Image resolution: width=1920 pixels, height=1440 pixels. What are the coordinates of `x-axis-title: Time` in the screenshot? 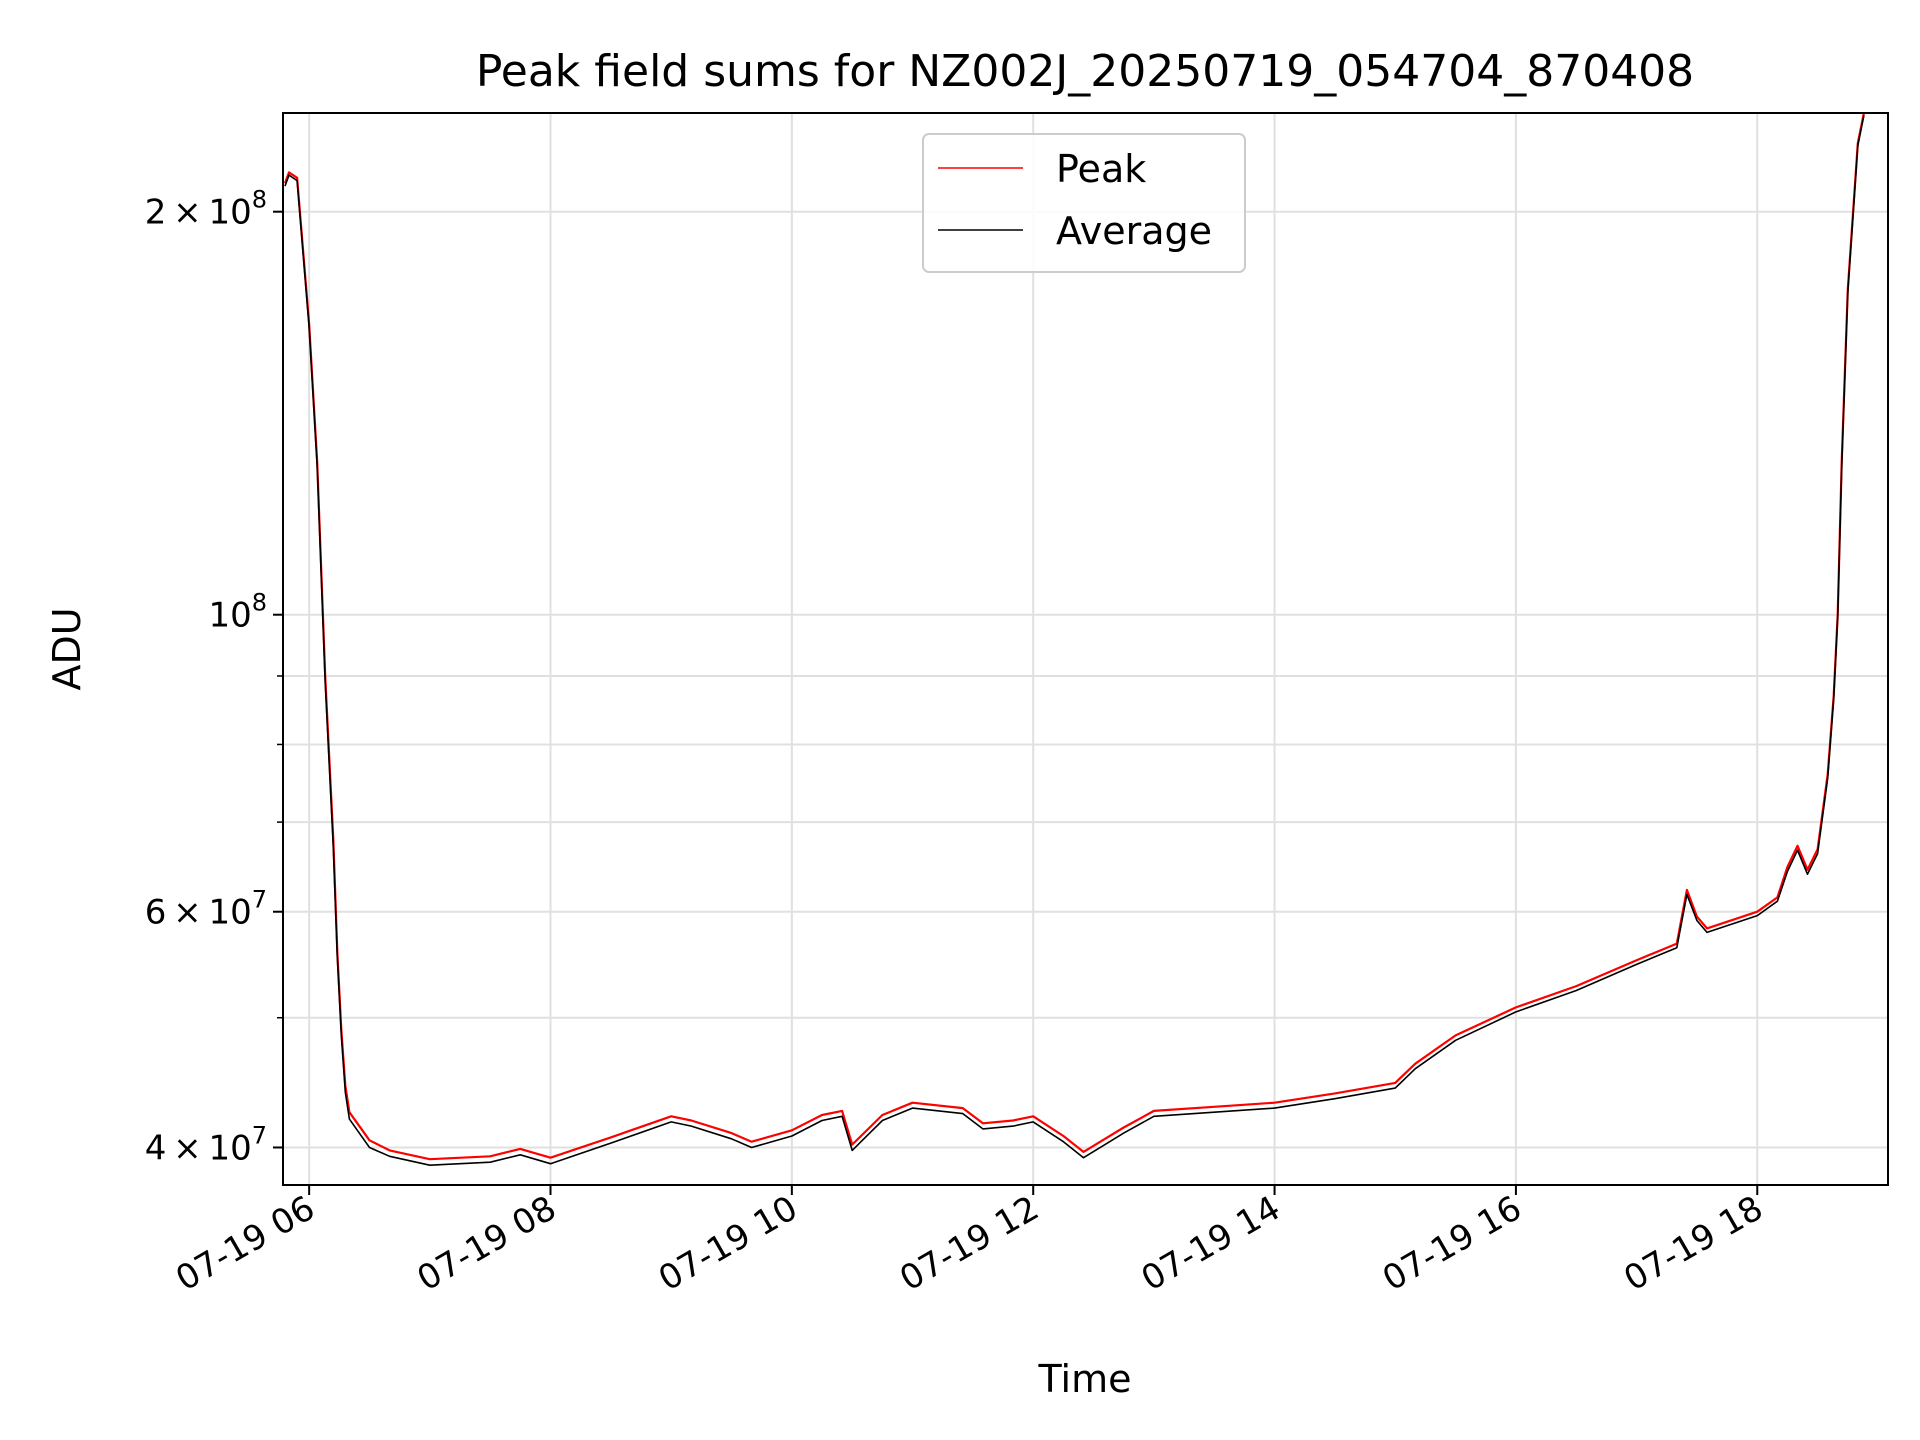 It's located at (1085, 1379).